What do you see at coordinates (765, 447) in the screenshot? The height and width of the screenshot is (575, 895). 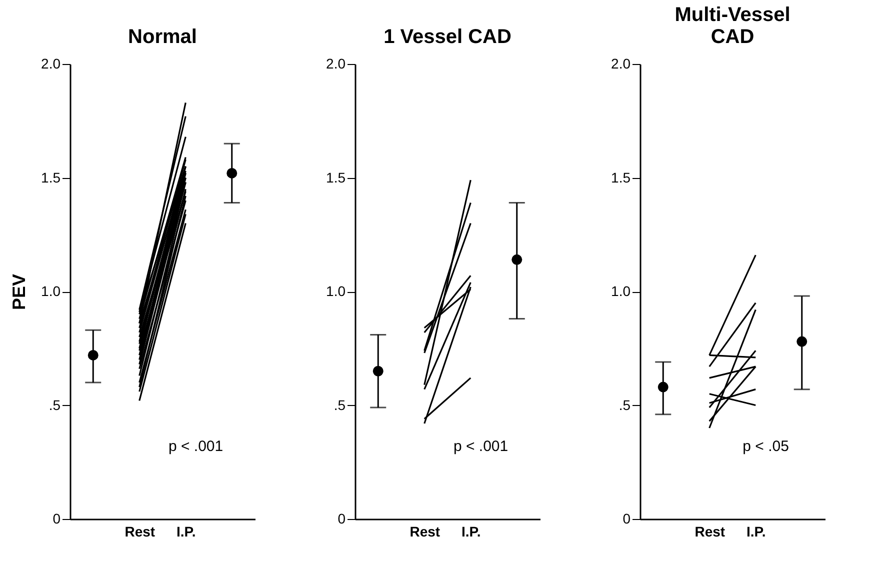 I see `annotation: p < .05` at bounding box center [765, 447].